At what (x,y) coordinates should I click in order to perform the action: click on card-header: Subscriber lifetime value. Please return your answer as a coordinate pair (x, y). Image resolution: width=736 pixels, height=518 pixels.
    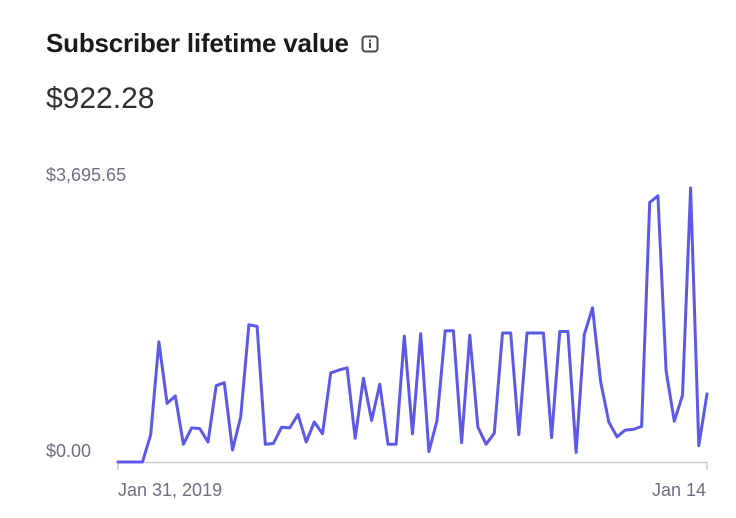
    Looking at the image, I should click on (212, 43).